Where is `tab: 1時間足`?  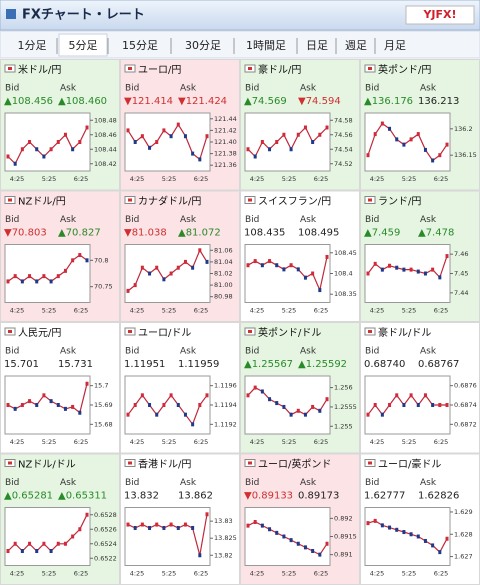 tab: 1時間足 is located at coordinates (266, 45).